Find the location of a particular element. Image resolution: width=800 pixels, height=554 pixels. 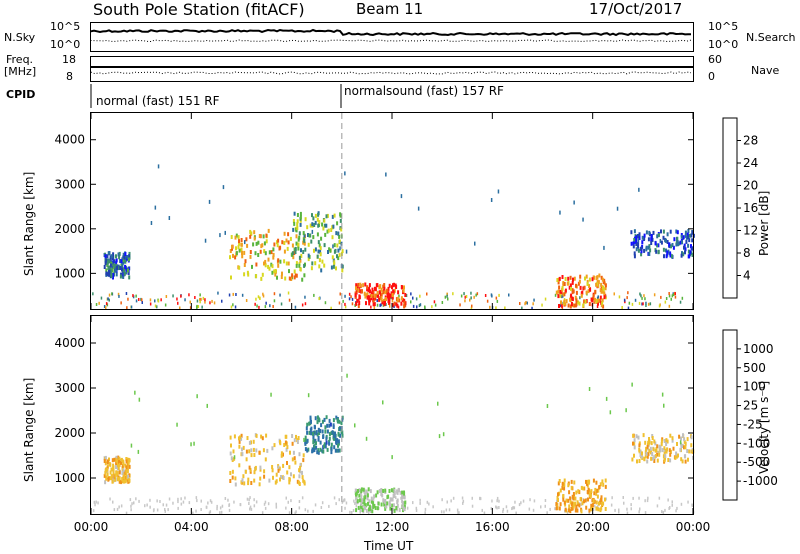

velocity-colorbar-label: -500 is located at coordinates (756, 462).